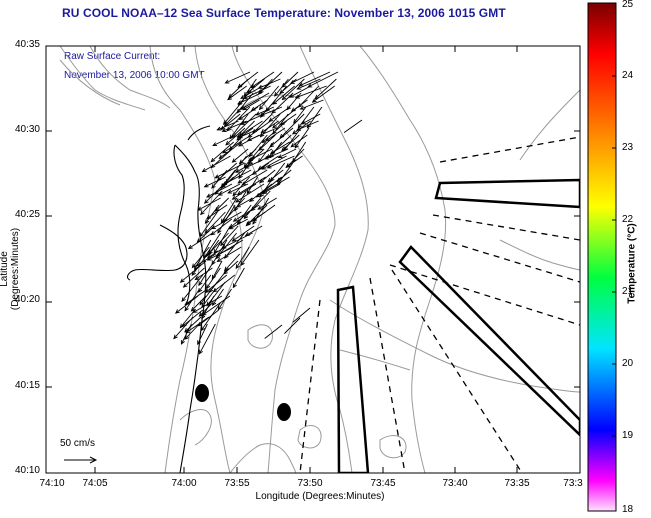 The height and width of the screenshot is (518, 651). Describe the element at coordinates (310, 483) in the screenshot. I see `x-tick-label: 73:50` at that location.